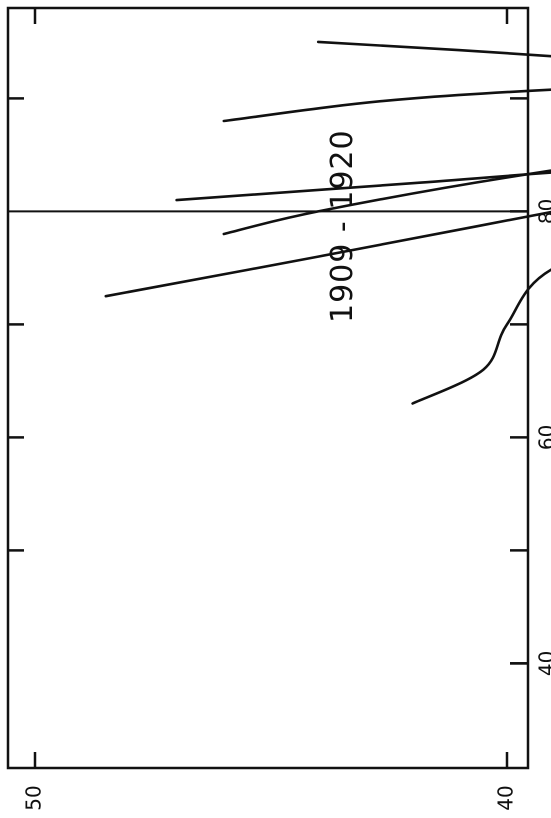  I want to click on x-tick-label: 80, so click(543, 211).